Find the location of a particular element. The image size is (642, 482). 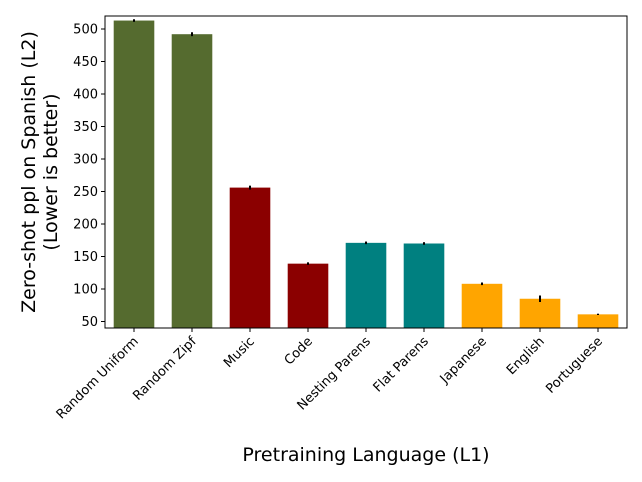

x-tick-label: Music is located at coordinates (239, 352).